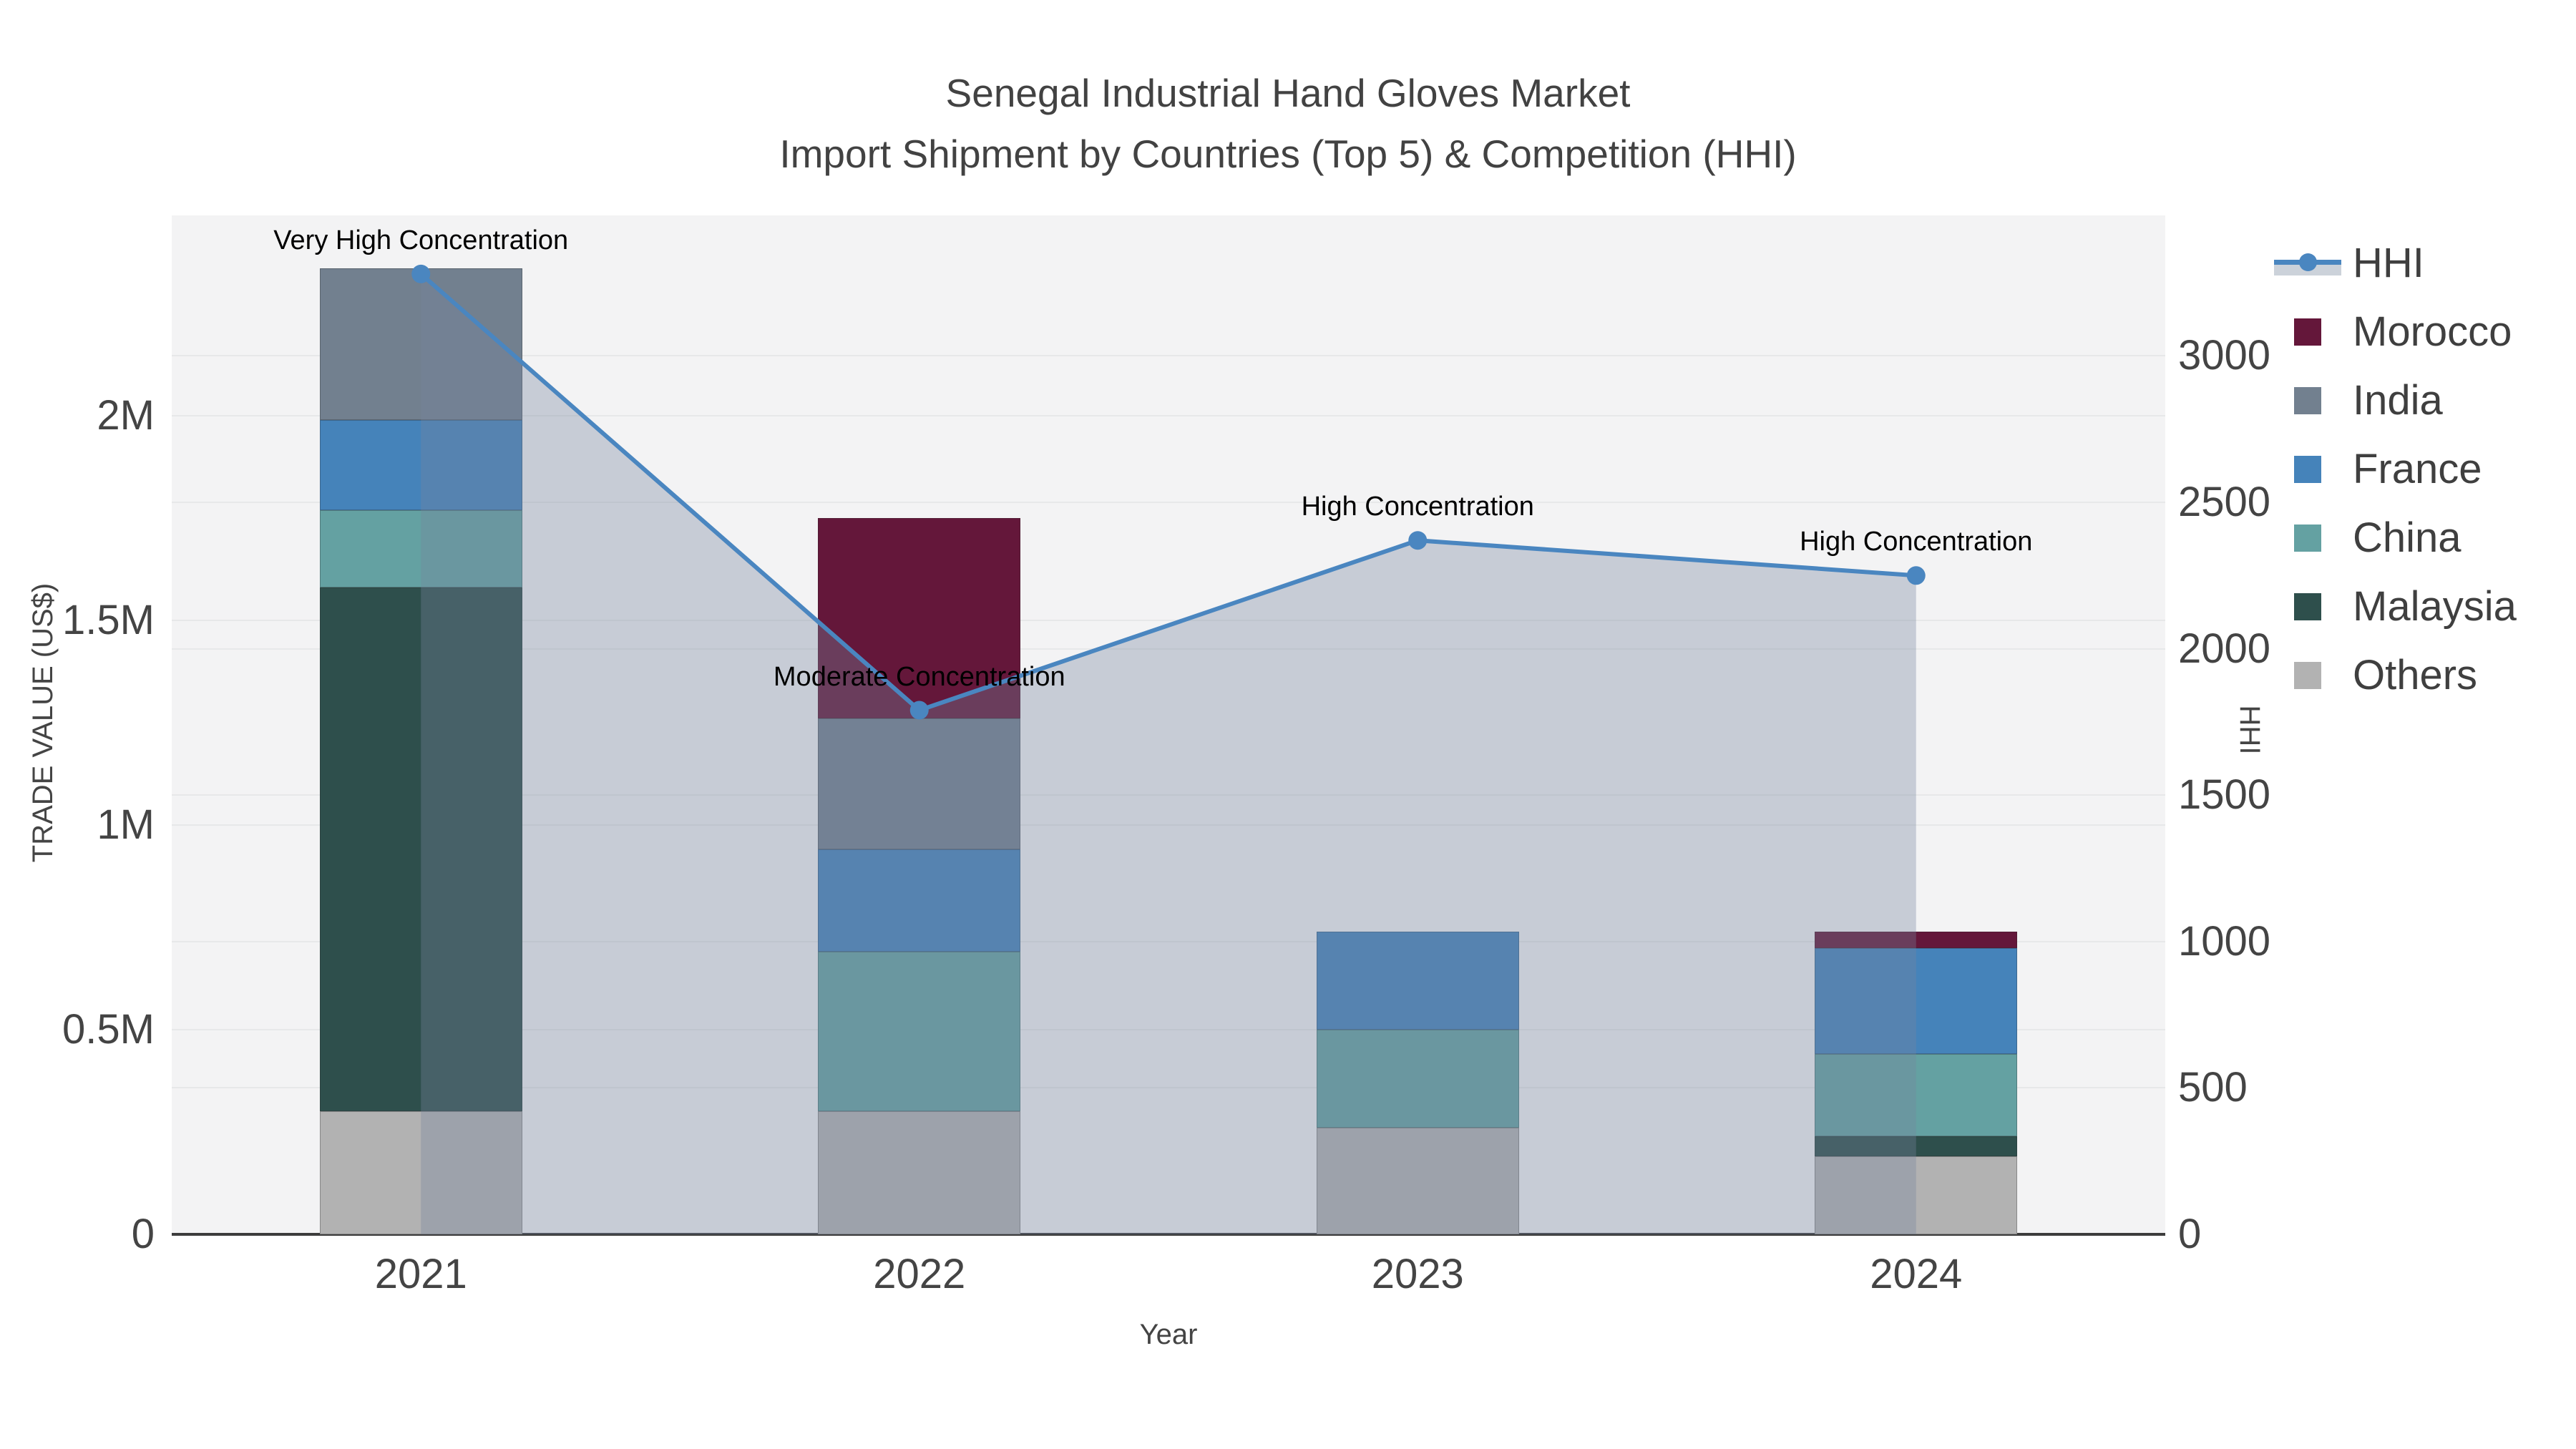 Image resolution: width=2576 pixels, height=1449 pixels. Describe the element at coordinates (919, 1274) in the screenshot. I see `x-tick-2022: 2022` at that location.